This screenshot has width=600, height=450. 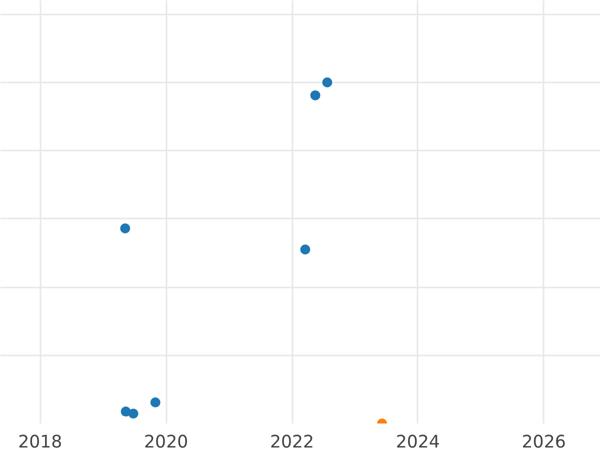 What do you see at coordinates (166, 441) in the screenshot?
I see `x-tick-label: 2020` at bounding box center [166, 441].